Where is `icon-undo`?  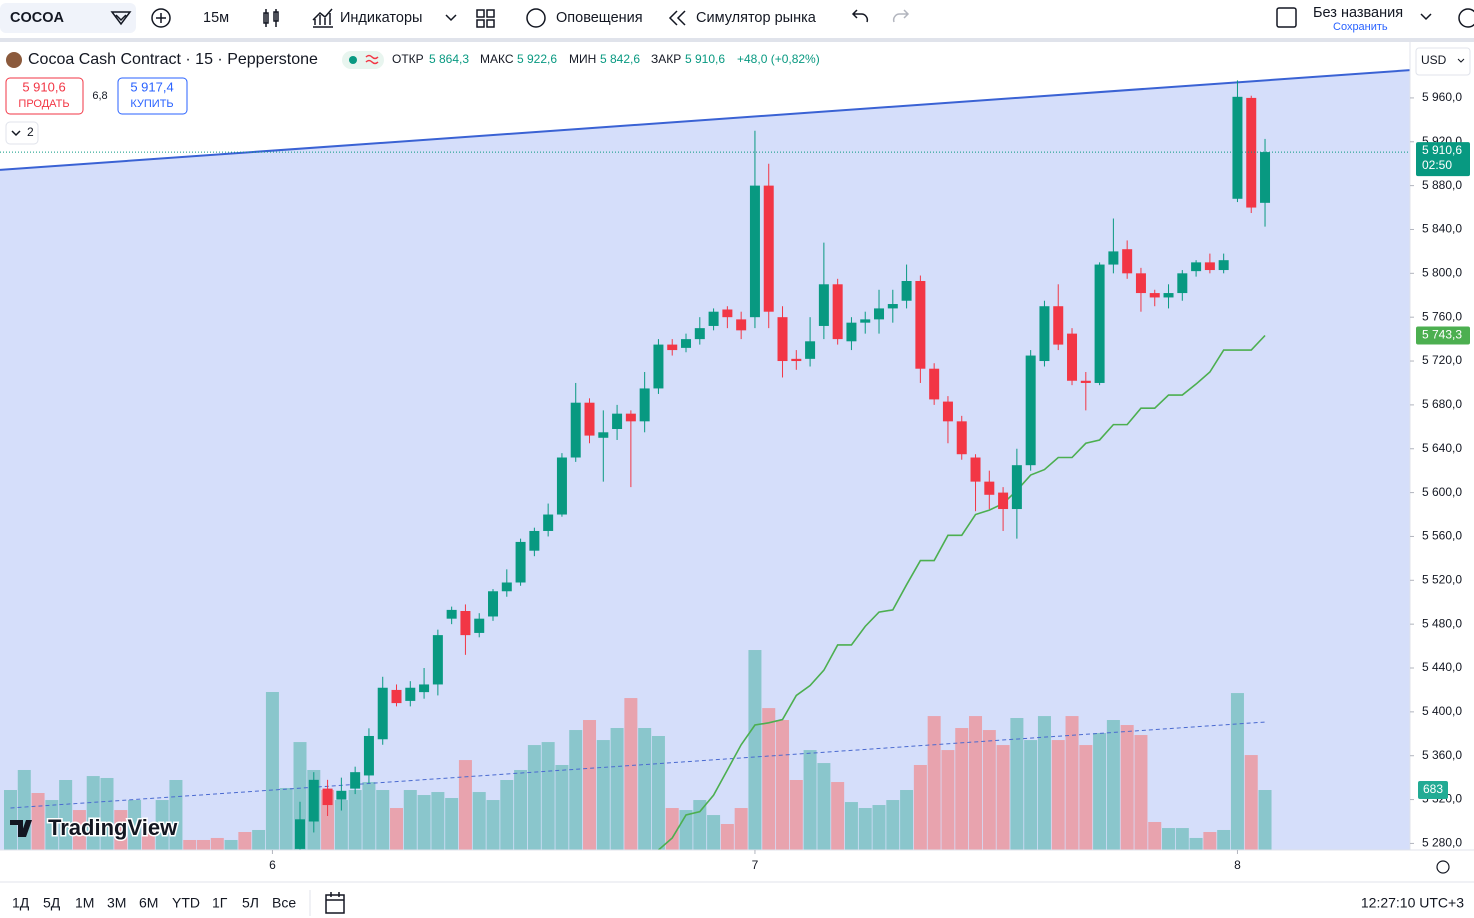
icon-undo is located at coordinates (860, 16).